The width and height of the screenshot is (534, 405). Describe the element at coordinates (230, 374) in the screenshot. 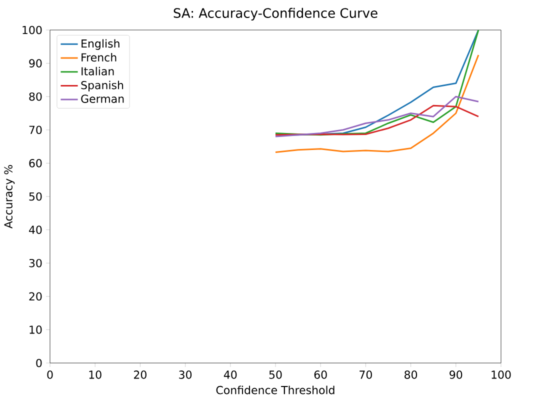

I see `x-tick-label: 40` at that location.